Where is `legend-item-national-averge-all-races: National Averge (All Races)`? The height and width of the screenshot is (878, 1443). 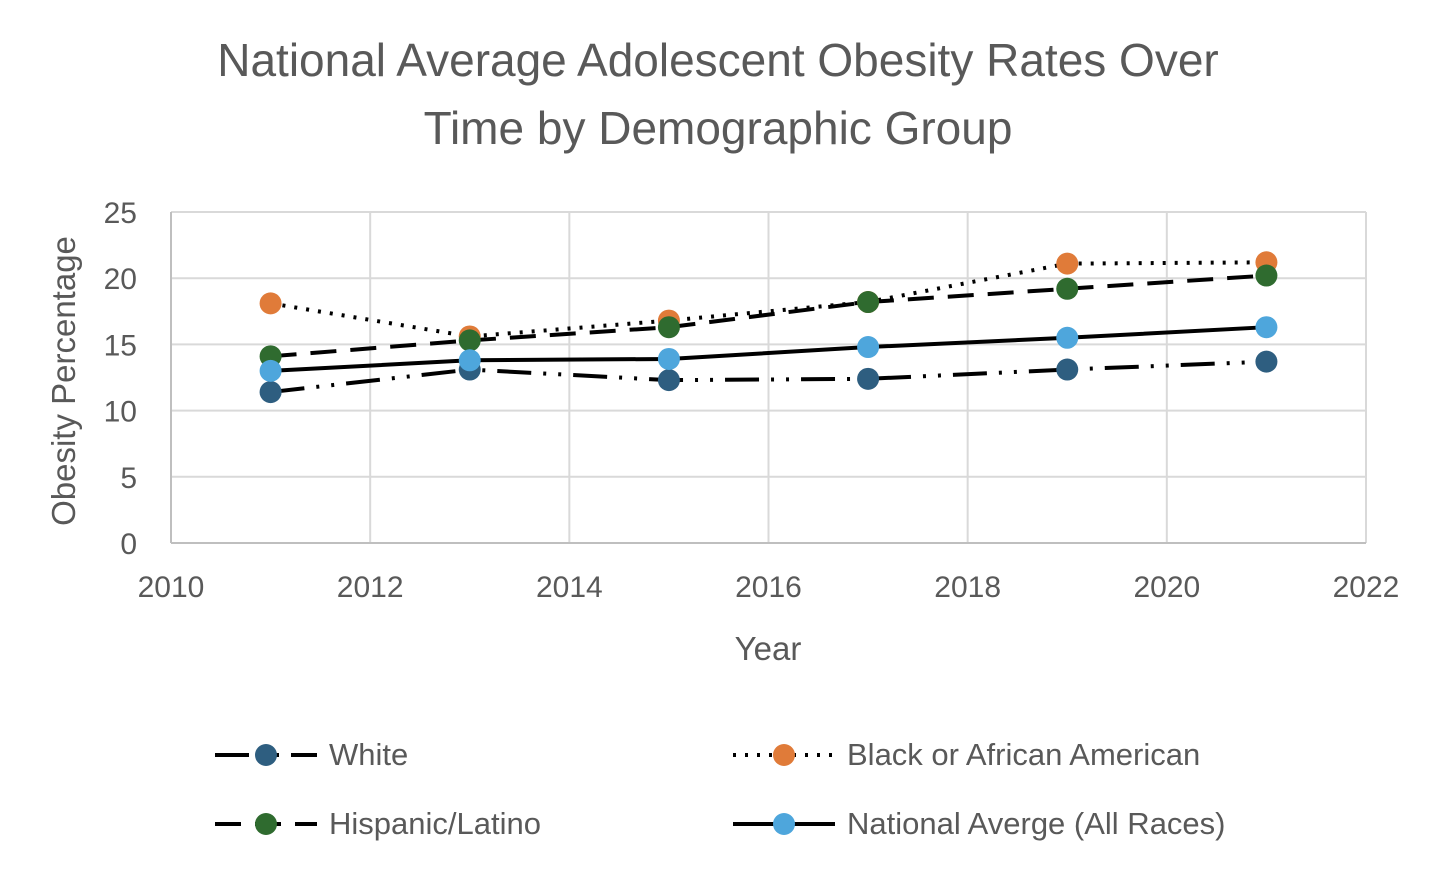 legend-item-national-averge-all-races: National Averge (All Races) is located at coordinates (979, 823).